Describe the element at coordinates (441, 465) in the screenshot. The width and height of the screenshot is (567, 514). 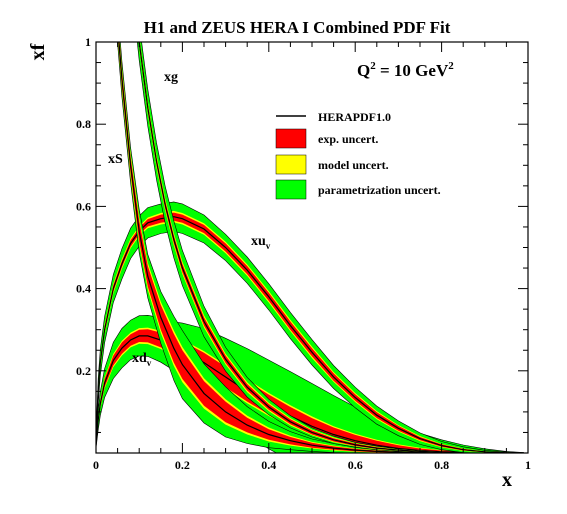
I see `x-tick-label: 0.8` at that location.